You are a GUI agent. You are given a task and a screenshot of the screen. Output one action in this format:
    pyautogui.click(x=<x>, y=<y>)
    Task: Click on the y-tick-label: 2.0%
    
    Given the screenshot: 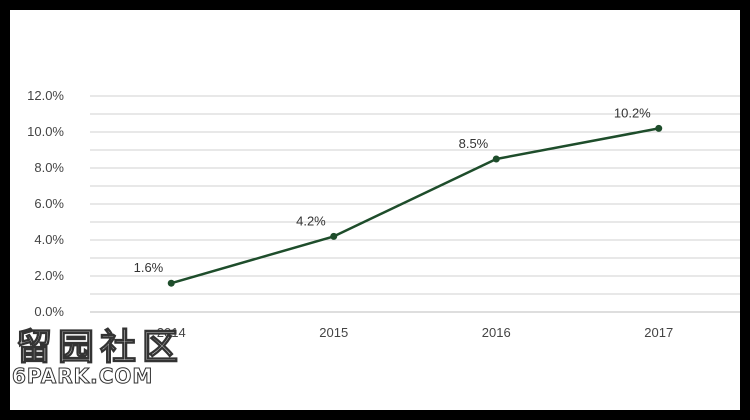 What is the action you would take?
    pyautogui.click(x=49, y=275)
    